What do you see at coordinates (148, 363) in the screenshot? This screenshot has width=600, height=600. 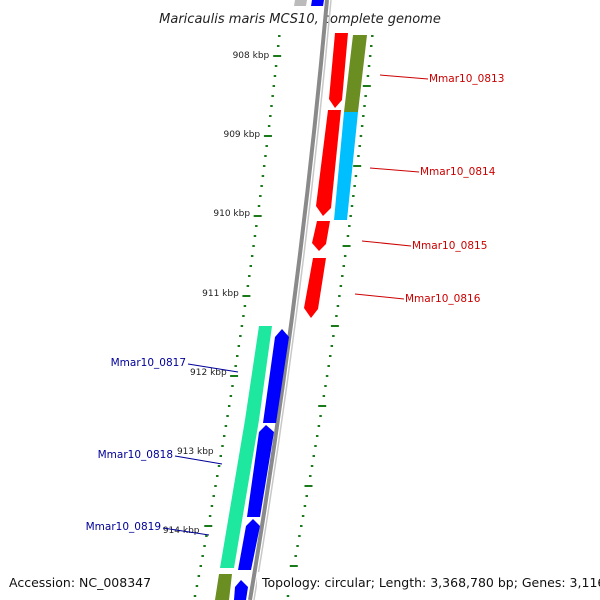 I see `gene-label-0817: Mmar10_0817` at bounding box center [148, 363].